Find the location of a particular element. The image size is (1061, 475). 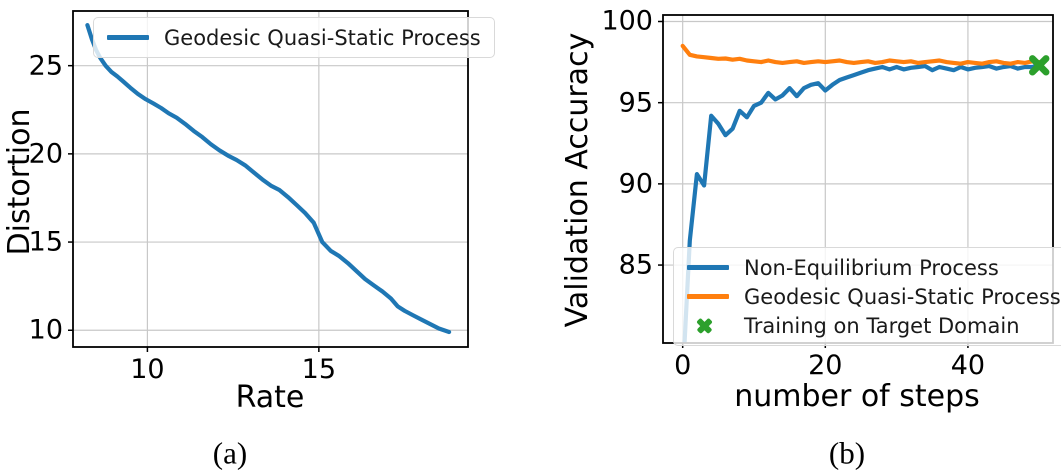

y-tick-label: 100 is located at coordinates (627, 21).